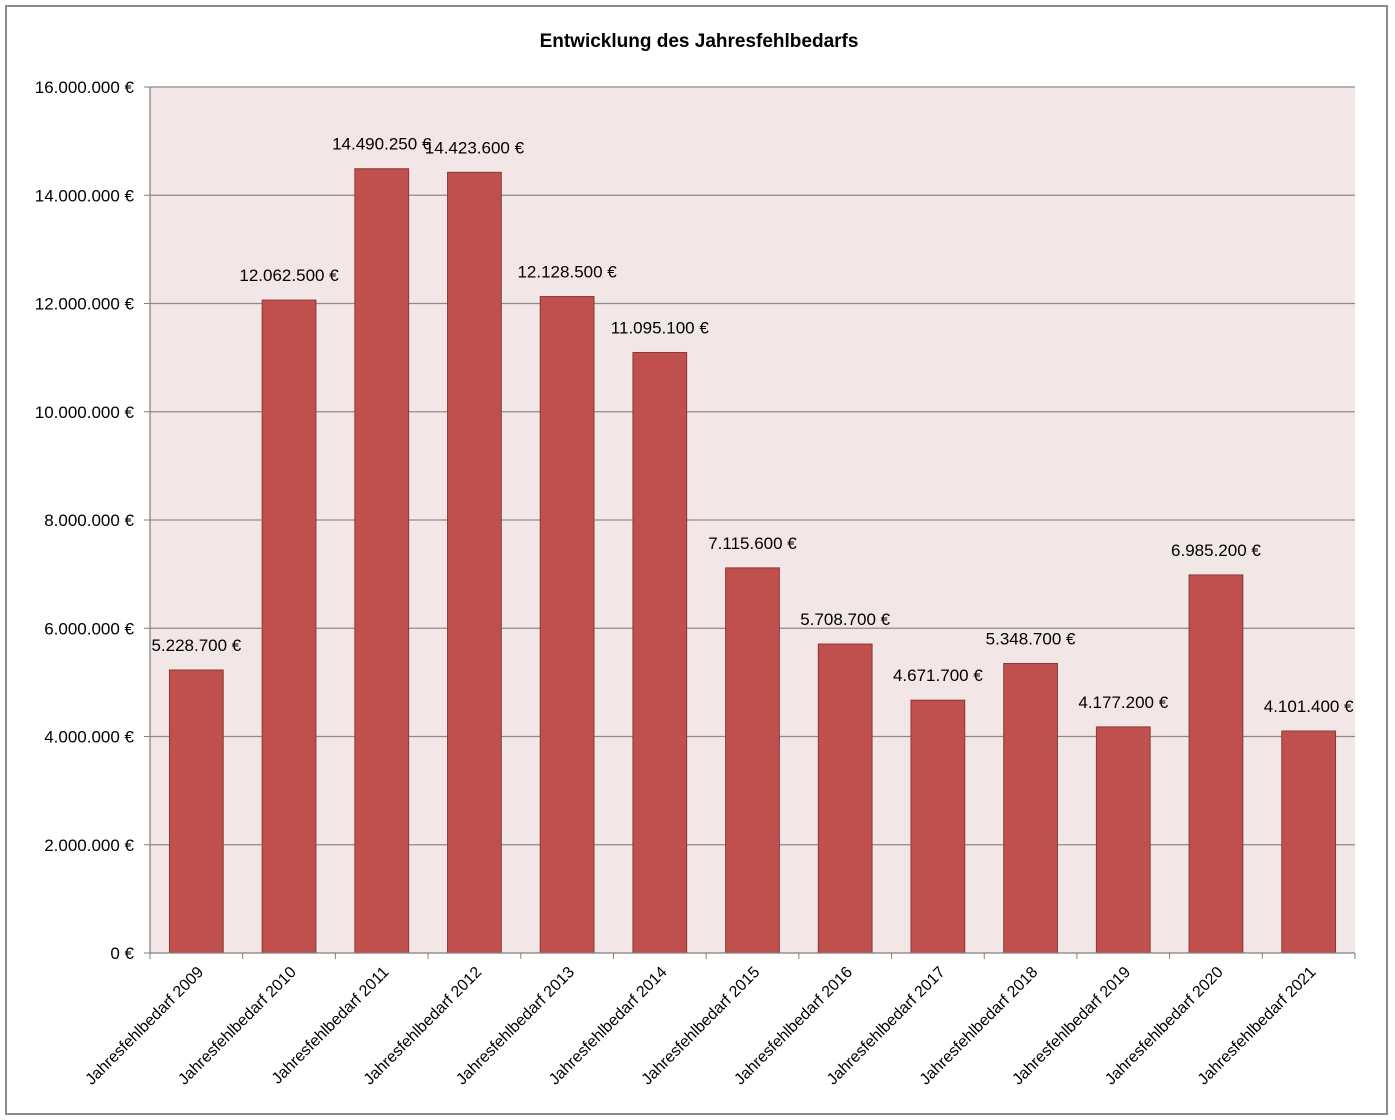 This screenshot has height=1120, width=1395. Describe the element at coordinates (289, 275) in the screenshot. I see `data-label: 12.062.500 €` at that location.